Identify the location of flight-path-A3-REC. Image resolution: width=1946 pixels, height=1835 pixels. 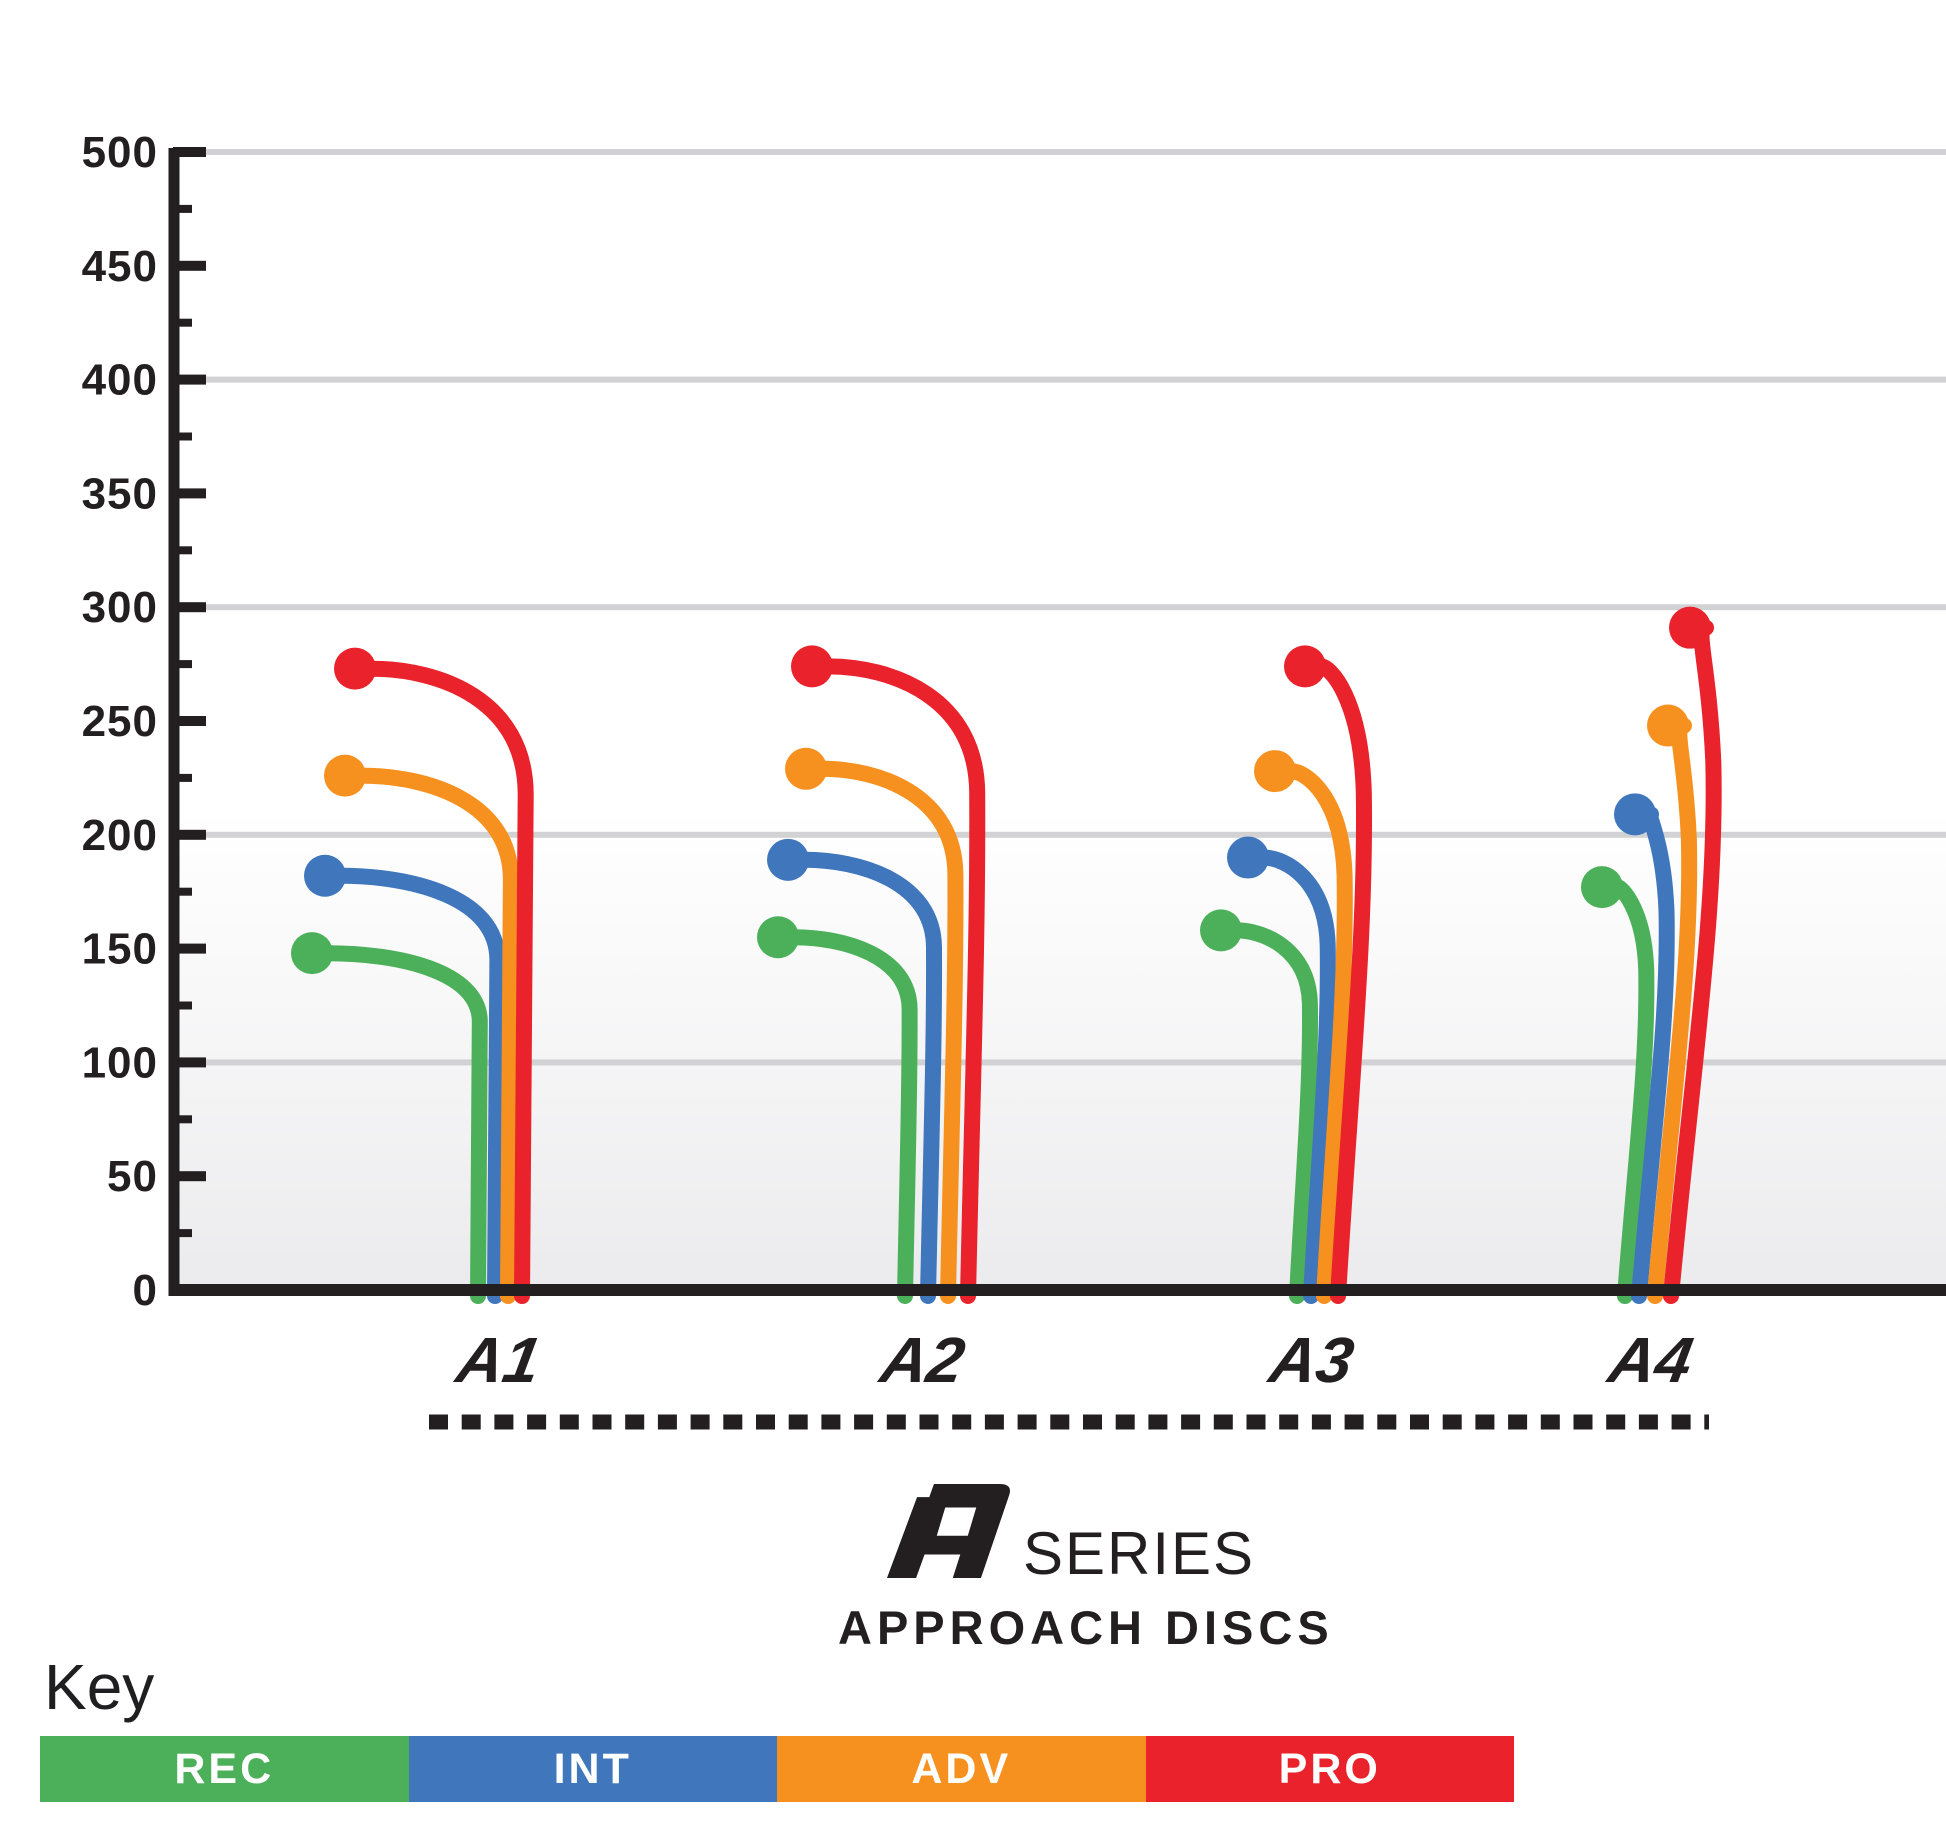
(1274, 1113).